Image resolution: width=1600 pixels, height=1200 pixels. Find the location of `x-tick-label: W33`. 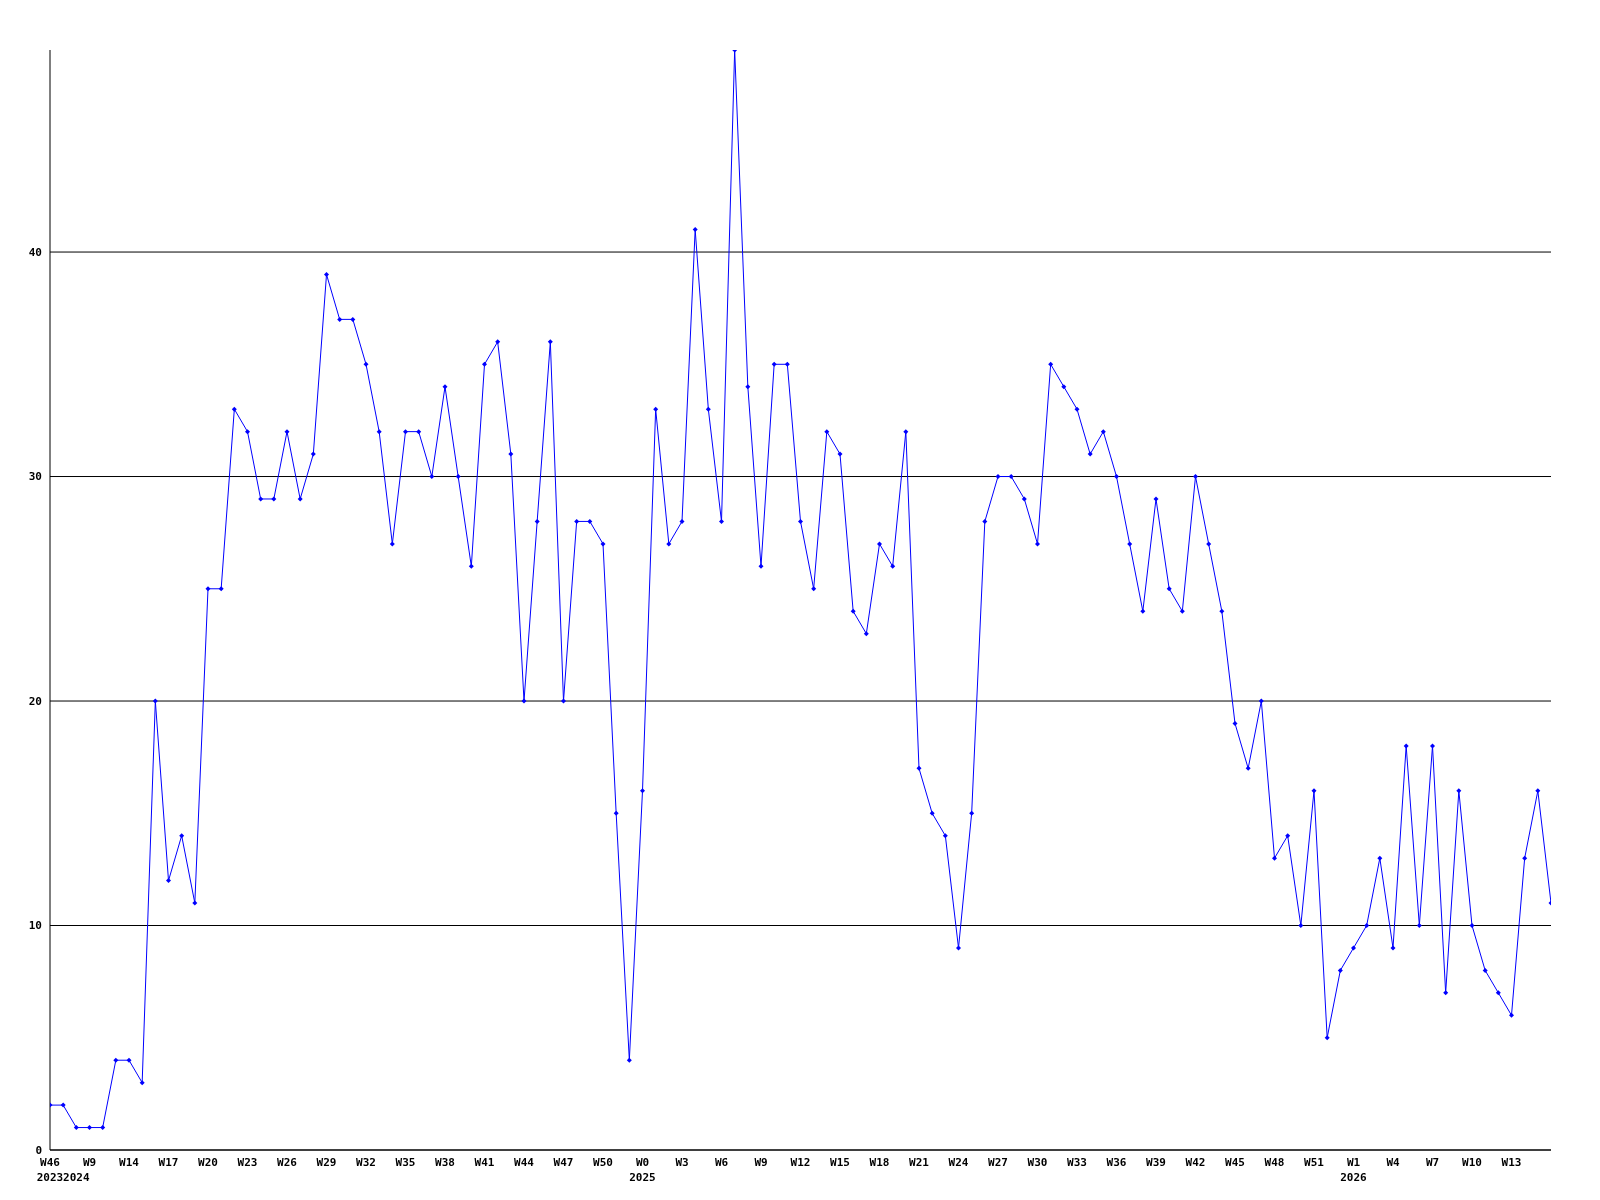

x-tick-label: W33 is located at coordinates (1077, 1162).